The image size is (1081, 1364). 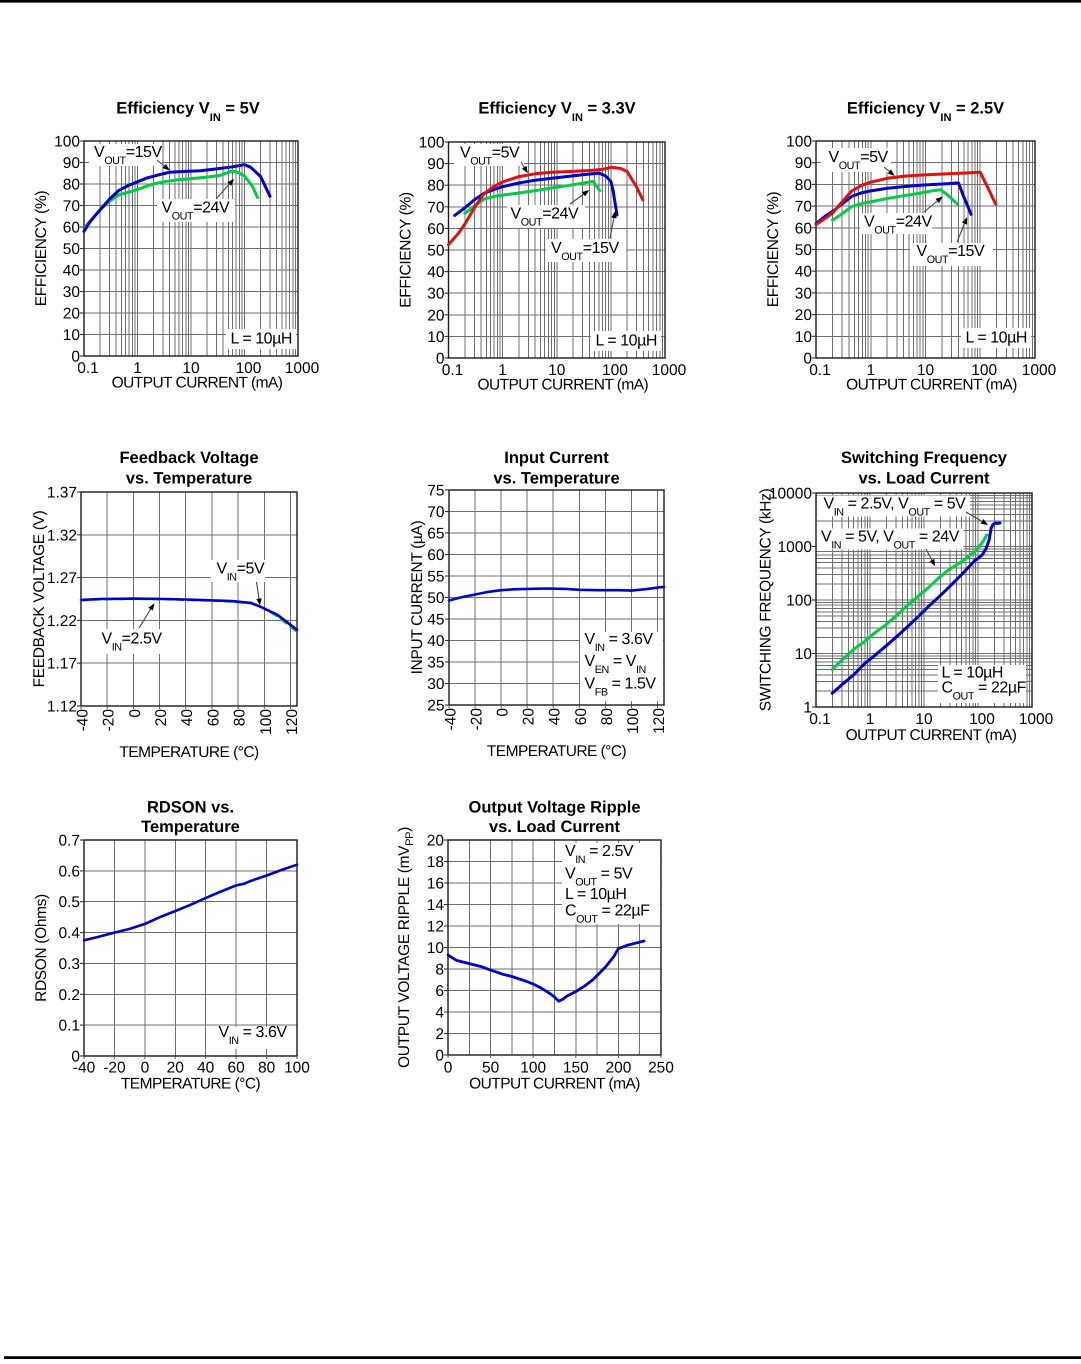 I want to click on svg-text: 0.3, so click(x=69, y=964).